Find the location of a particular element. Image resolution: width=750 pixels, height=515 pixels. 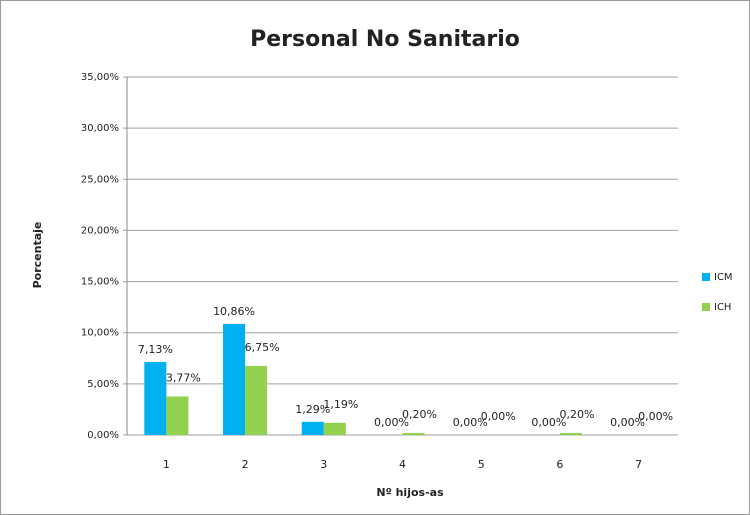

chart-title: Personal No Sanitario is located at coordinates (385, 39).